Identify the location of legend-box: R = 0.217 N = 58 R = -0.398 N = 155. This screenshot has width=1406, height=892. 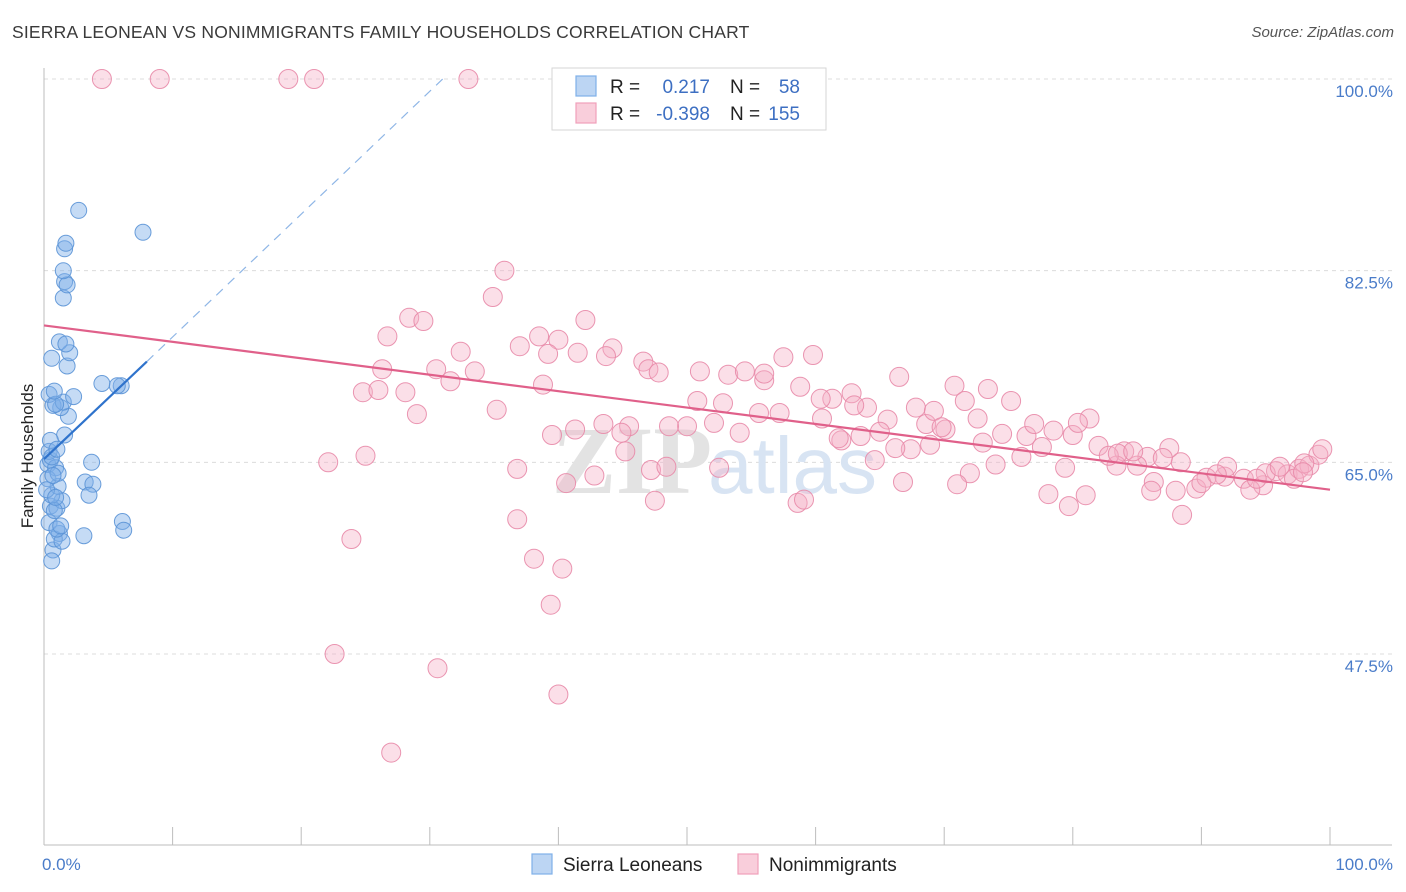
(689, 99).